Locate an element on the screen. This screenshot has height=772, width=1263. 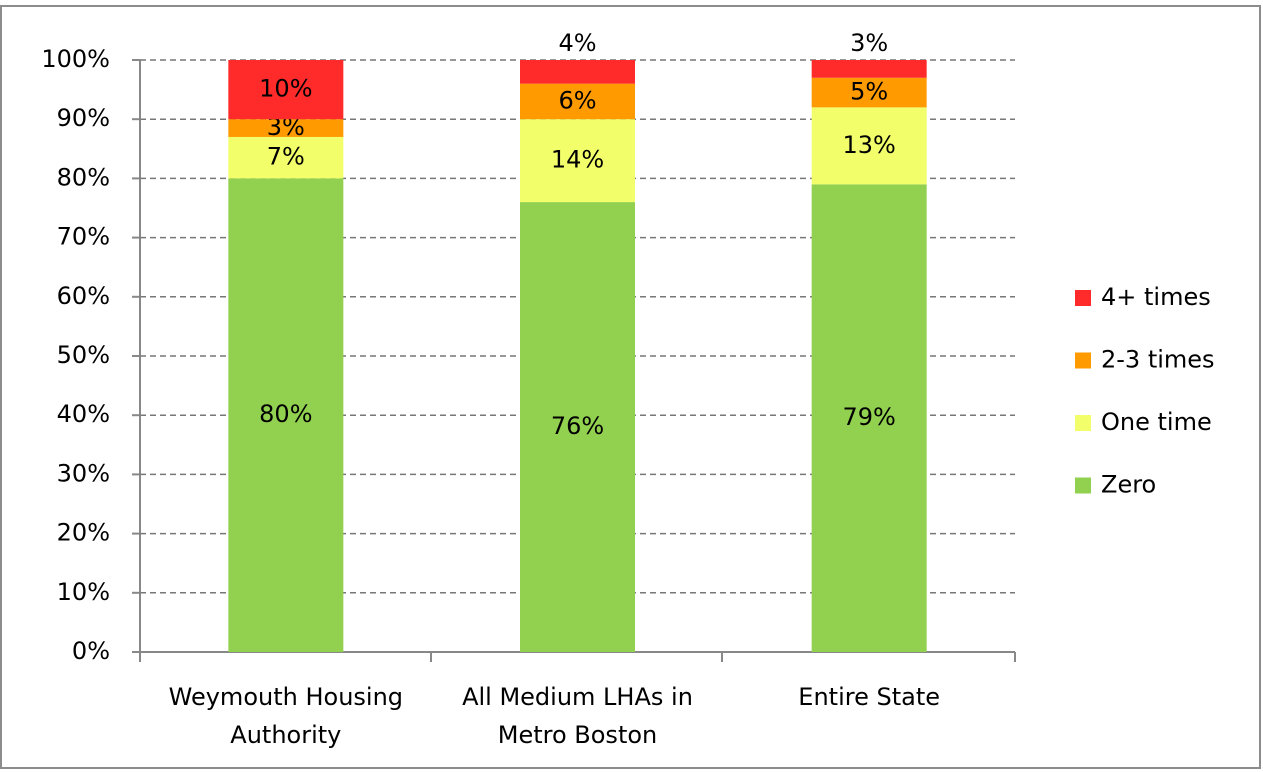
y-tick-label: 100% is located at coordinates (75, 59).